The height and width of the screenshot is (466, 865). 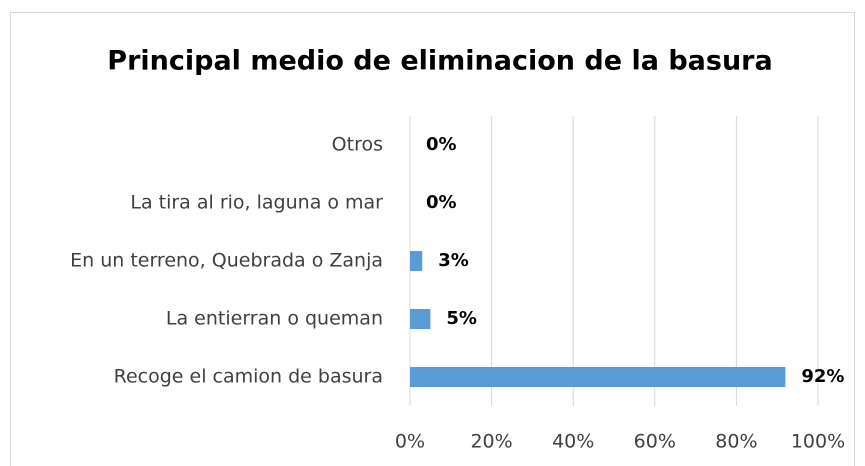 What do you see at coordinates (256, 203) in the screenshot?
I see `category-label: La tira al rio, laguna o mar` at bounding box center [256, 203].